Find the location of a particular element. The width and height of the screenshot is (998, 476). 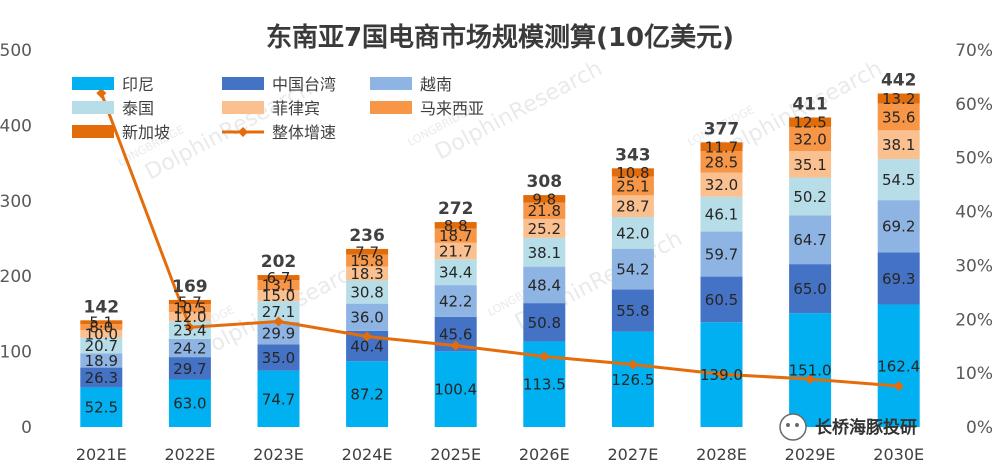

left-tick-label: 0 is located at coordinates (26, 428).